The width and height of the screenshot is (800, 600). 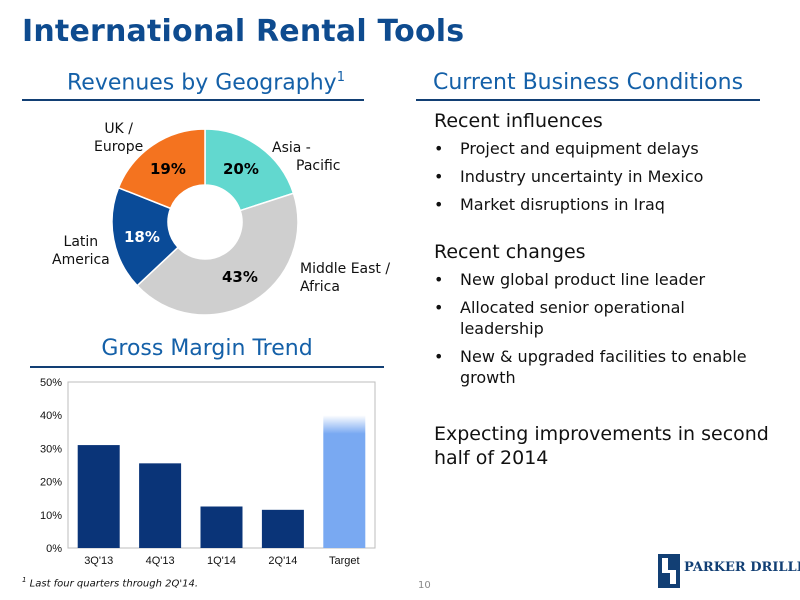 What do you see at coordinates (81, 242) in the screenshot?
I see `label-latin-america-line1: Latin` at bounding box center [81, 242].